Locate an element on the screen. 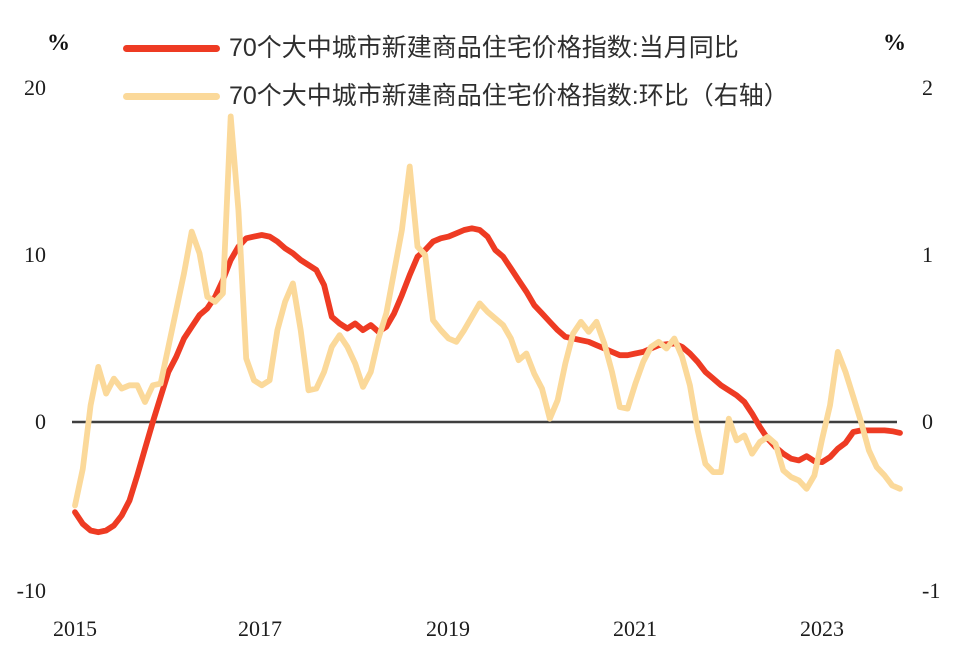  right-axis-tick-0: 0 is located at coordinates (927, 421).